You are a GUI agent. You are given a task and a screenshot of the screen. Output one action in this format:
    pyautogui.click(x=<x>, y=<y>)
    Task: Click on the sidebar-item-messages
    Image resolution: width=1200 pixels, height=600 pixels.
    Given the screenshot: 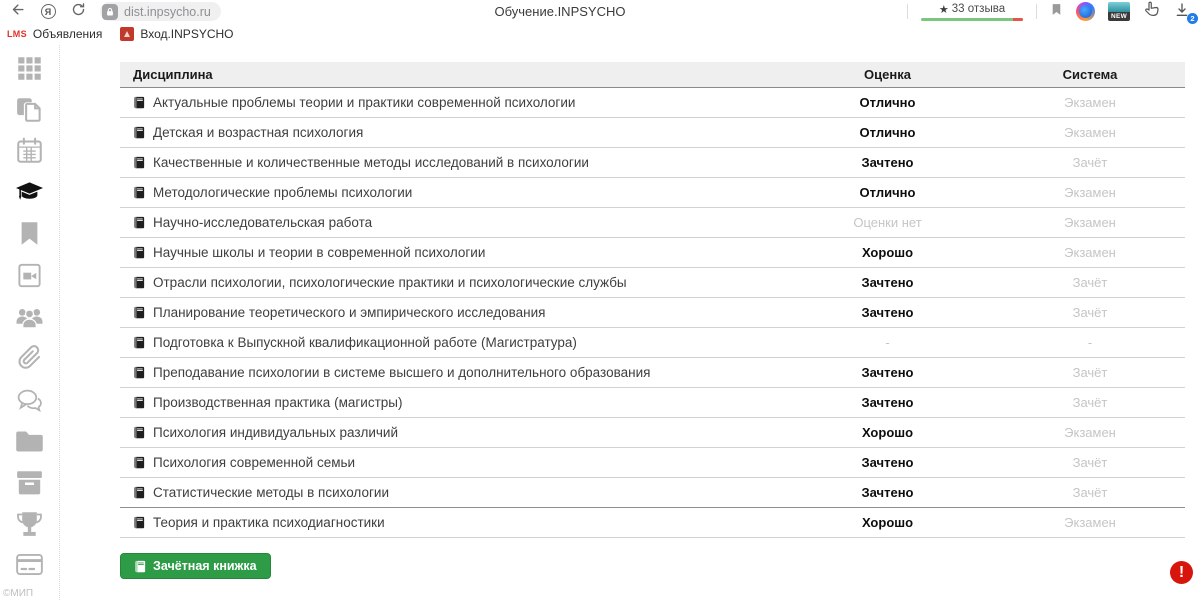 What is the action you would take?
    pyautogui.click(x=29, y=401)
    